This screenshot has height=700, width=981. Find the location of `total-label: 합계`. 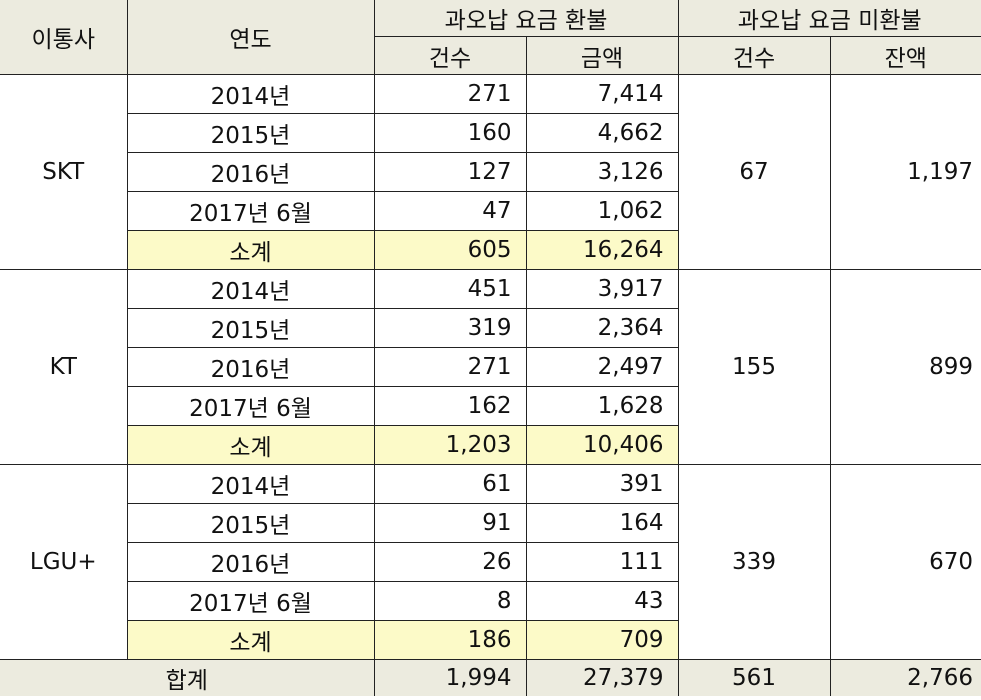

total-label: 합계 is located at coordinates (187, 677).